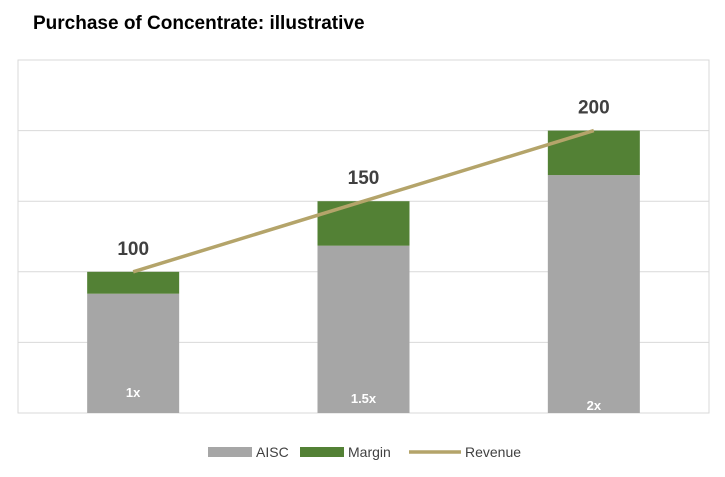 The image size is (725, 477). Describe the element at coordinates (594, 108) in the screenshot. I see `data-label-revenue-3: 200` at that location.